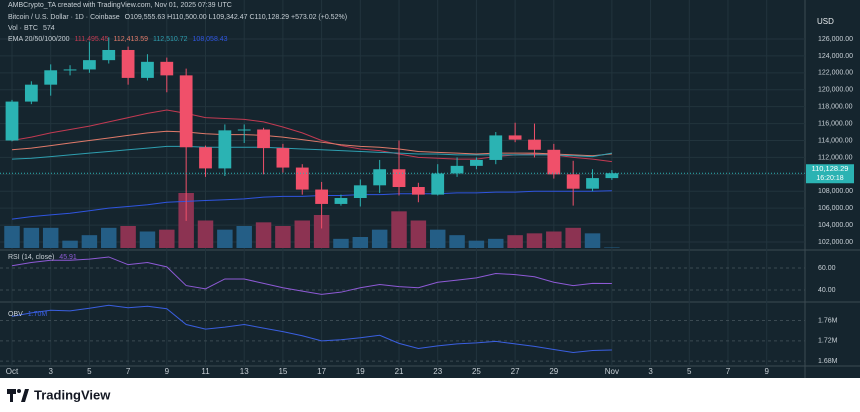  Describe the element at coordinates (31, 257) in the screenshot. I see `rsi-name: RSI (14, close)` at that location.